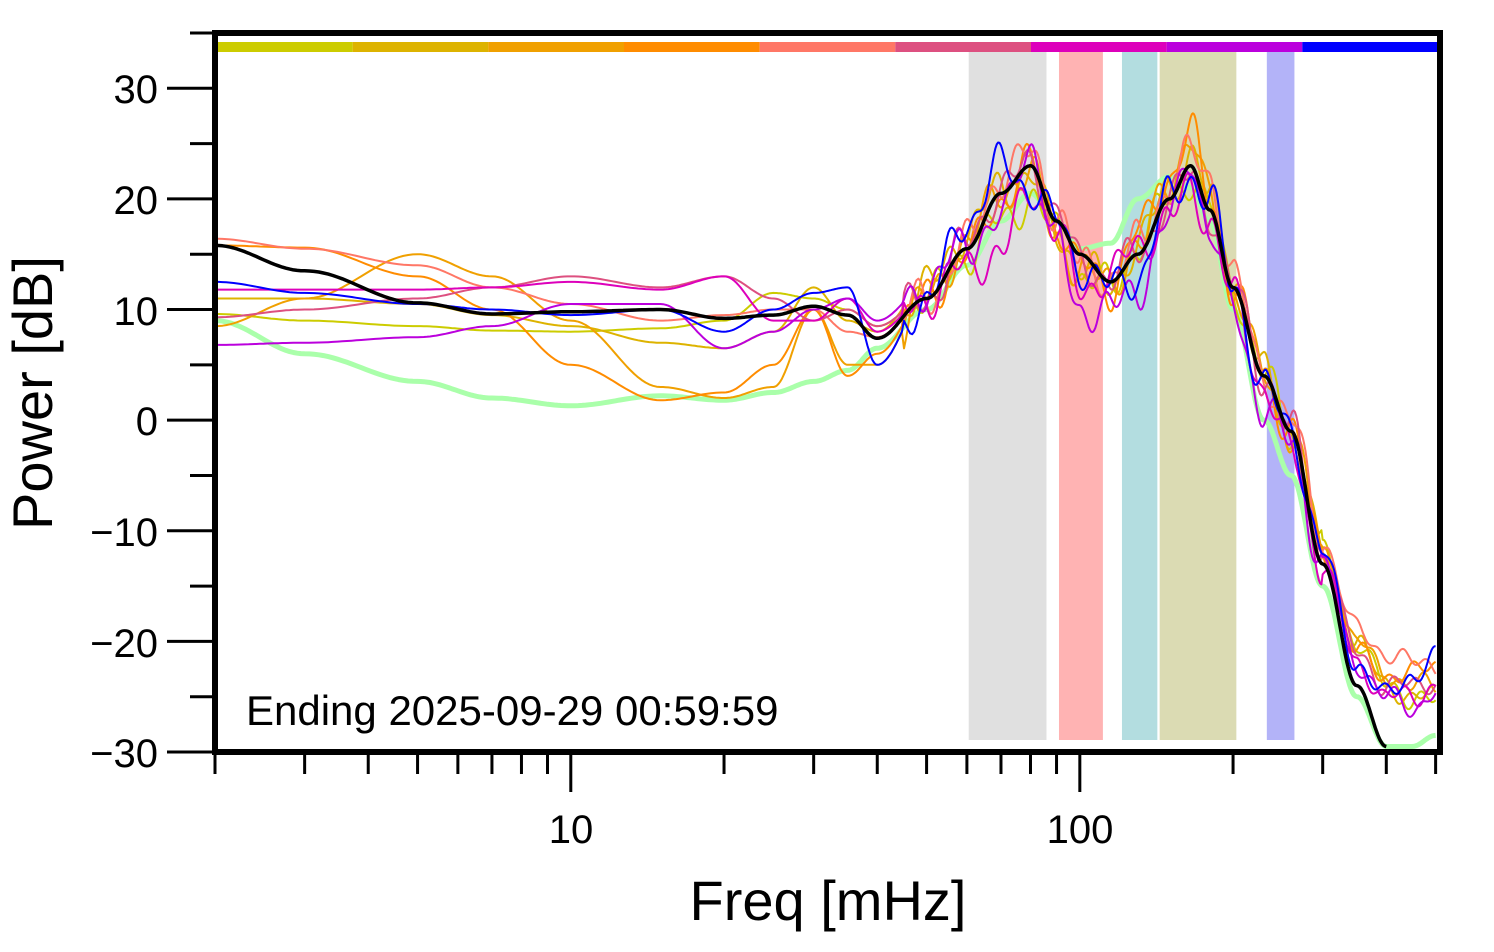  What do you see at coordinates (828, 900) in the screenshot?
I see `x-axis-label: Freq [mHz]` at bounding box center [828, 900].